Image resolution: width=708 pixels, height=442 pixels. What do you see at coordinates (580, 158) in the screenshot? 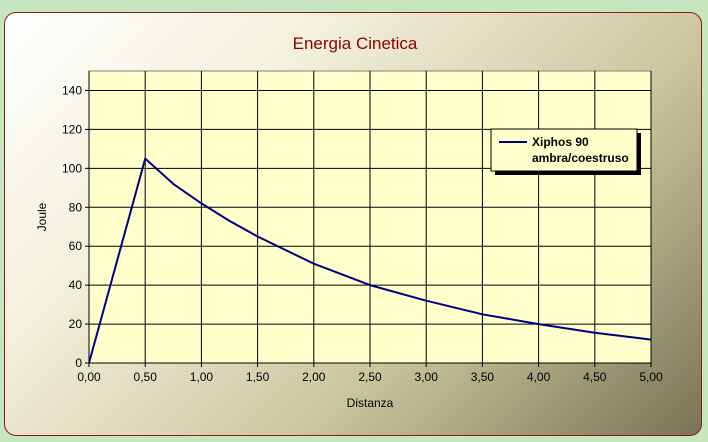
I see `legend-label-line-2: ambra/coestruso` at bounding box center [580, 158].